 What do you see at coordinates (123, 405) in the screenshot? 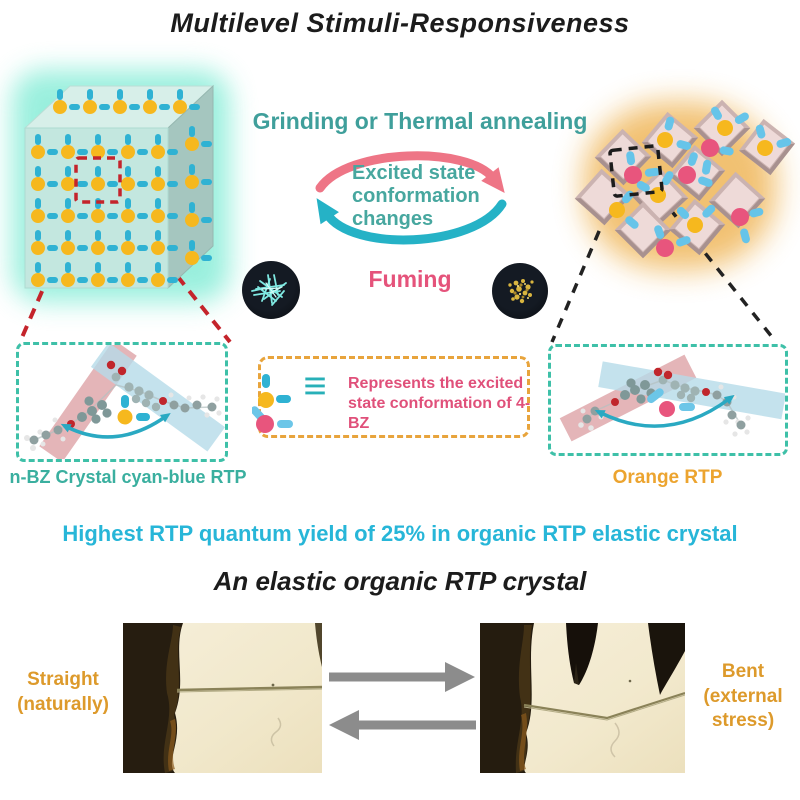
I see `ball-stick-molecule` at bounding box center [123, 405].